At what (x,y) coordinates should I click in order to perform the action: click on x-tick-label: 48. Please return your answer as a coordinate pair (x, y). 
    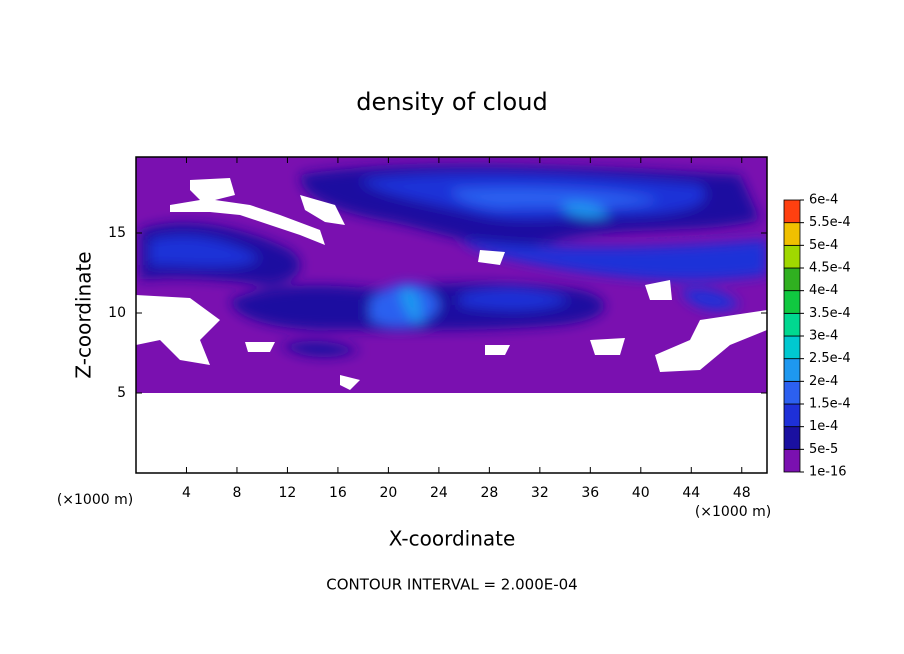
    Looking at the image, I should click on (742, 493).